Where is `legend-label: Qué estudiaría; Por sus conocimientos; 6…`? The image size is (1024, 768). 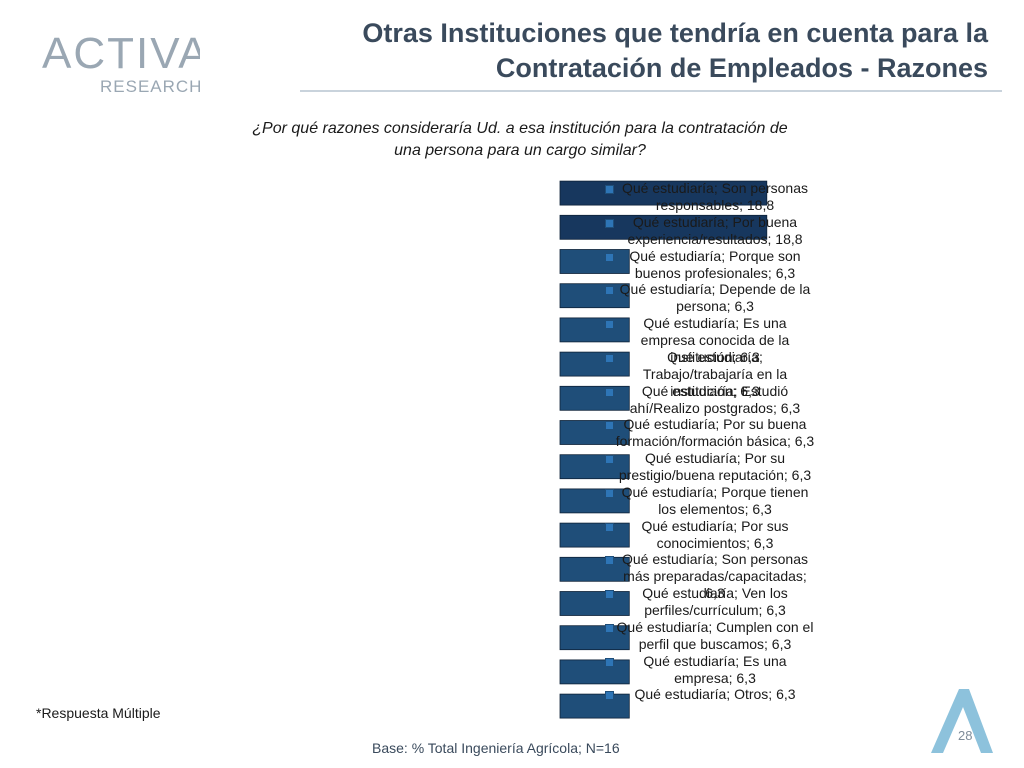
legend-label: Qué estudiaría; Por sus conocimientos; 6… is located at coordinates (715, 534).